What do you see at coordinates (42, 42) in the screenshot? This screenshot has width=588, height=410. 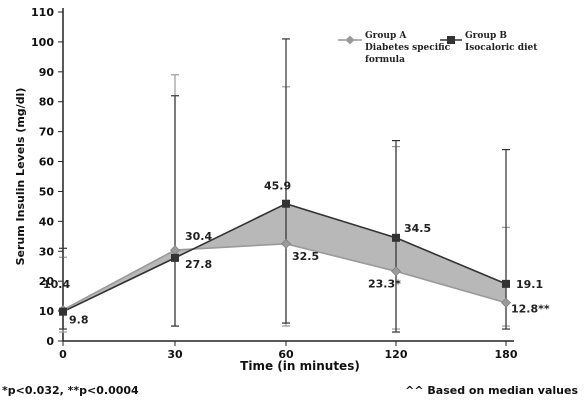 I see `y-tick-label: 100` at bounding box center [42, 42].